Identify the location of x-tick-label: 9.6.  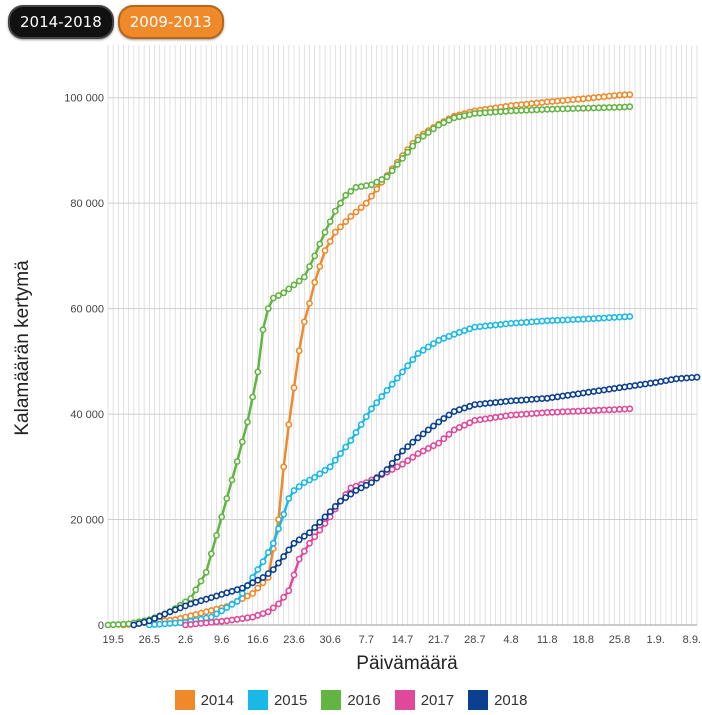
(221, 640).